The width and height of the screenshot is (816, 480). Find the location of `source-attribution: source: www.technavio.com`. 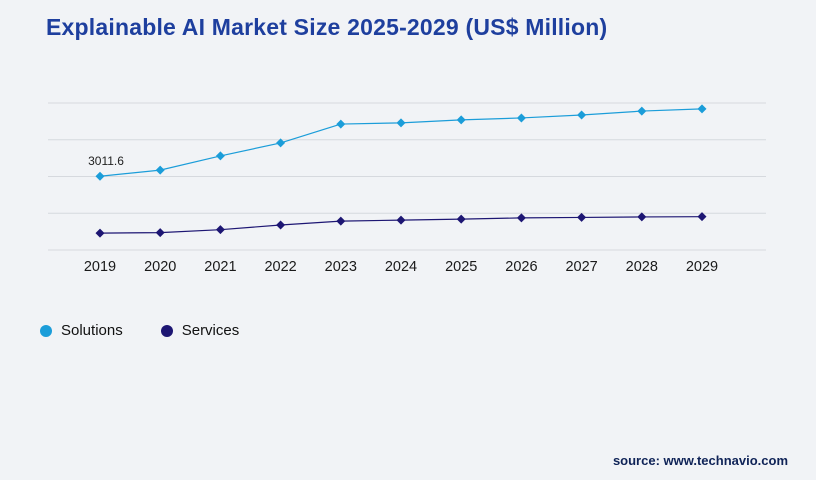

source-attribution: source: www.technavio.com is located at coordinates (700, 460).